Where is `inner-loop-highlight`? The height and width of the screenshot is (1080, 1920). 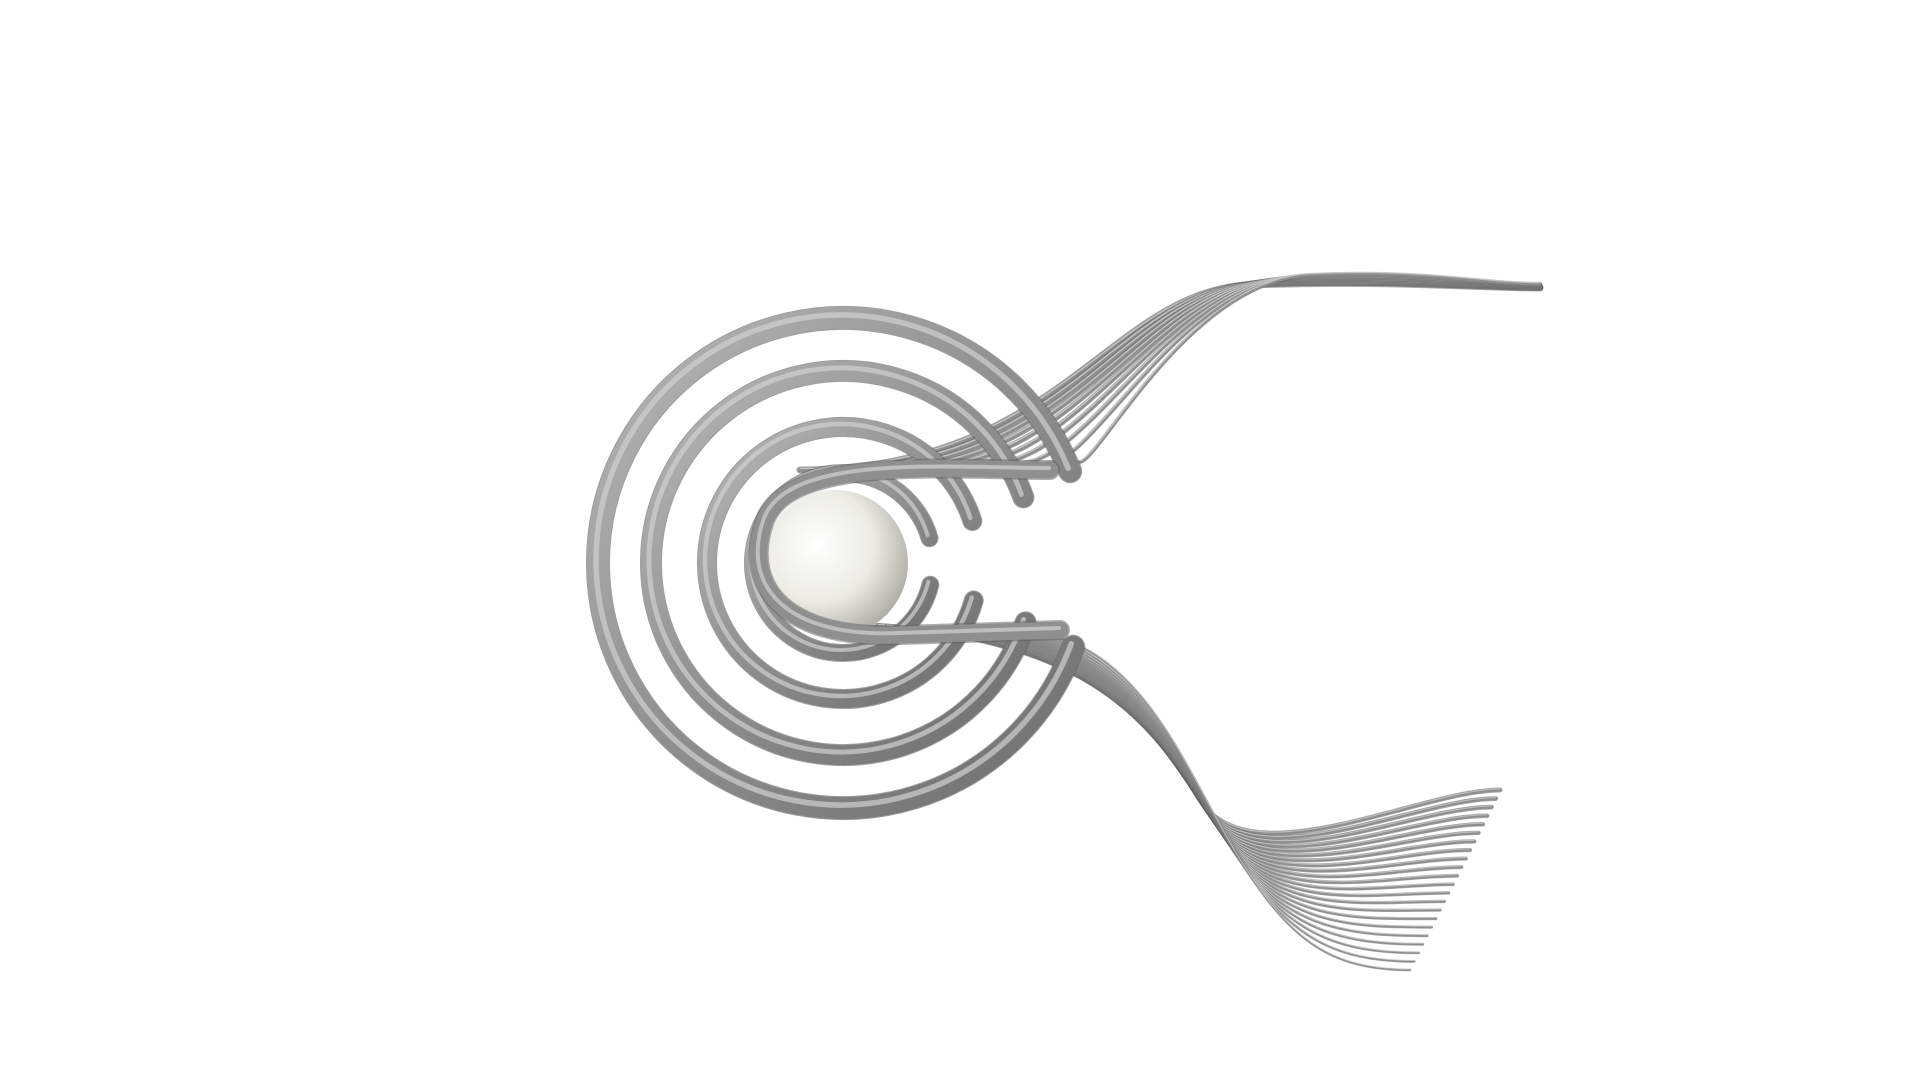 inner-loop-highlight is located at coordinates (908, 550).